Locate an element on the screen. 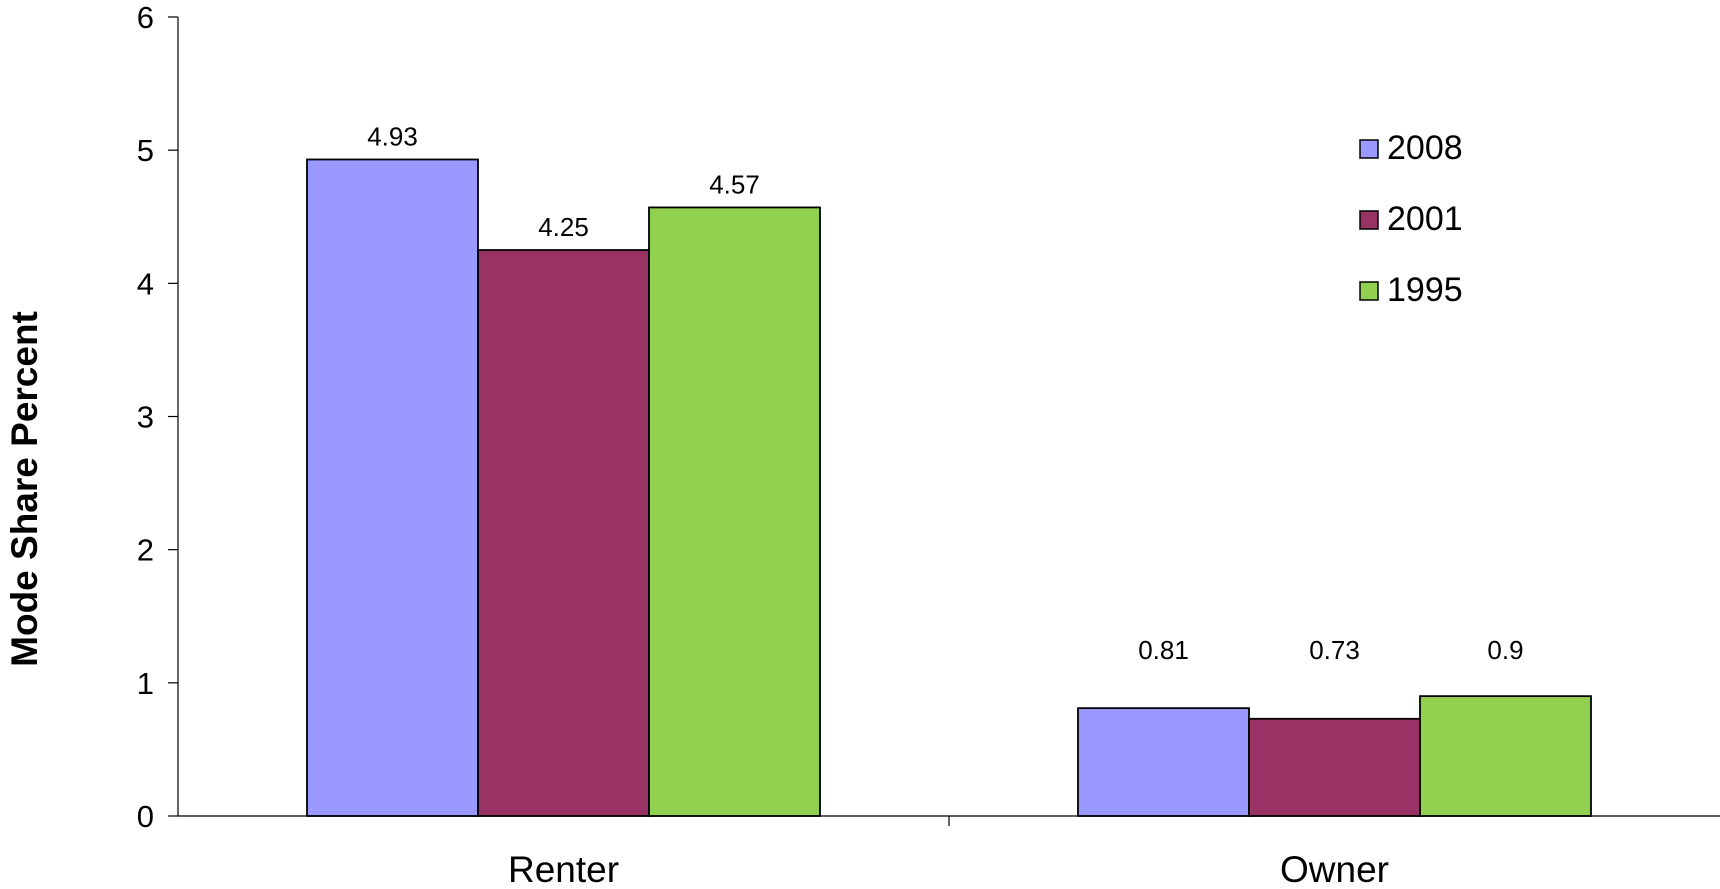 The image size is (1720, 889). data-label-renter-2008: 4.93 is located at coordinates (392, 136).